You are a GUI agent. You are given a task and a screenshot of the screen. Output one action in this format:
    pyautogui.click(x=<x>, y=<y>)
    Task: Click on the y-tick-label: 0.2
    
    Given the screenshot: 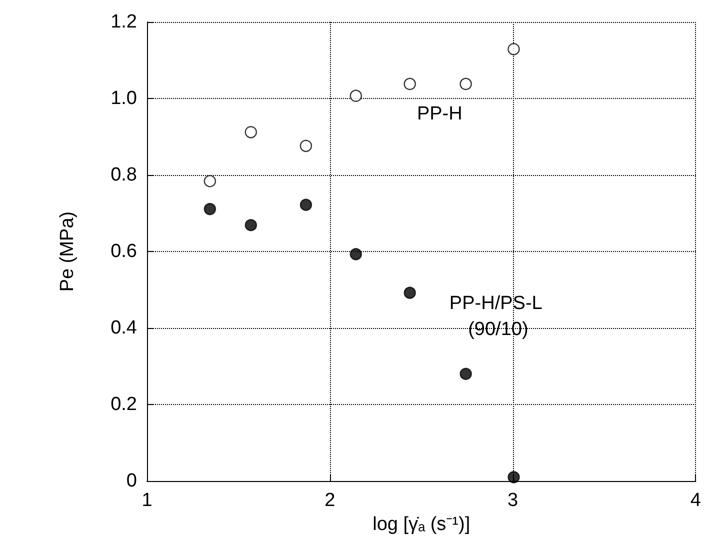 What is the action you would take?
    pyautogui.click(x=123, y=404)
    